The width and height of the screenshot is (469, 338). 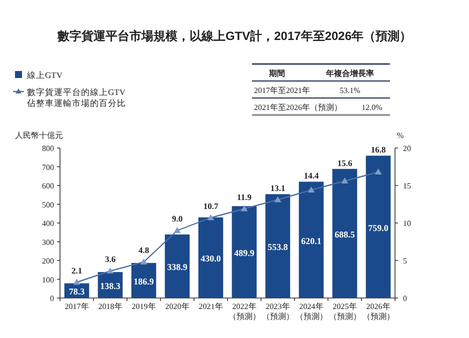 What do you see at coordinates (76, 306) in the screenshot?
I see `x-tick-label: 2017年` at bounding box center [76, 306].